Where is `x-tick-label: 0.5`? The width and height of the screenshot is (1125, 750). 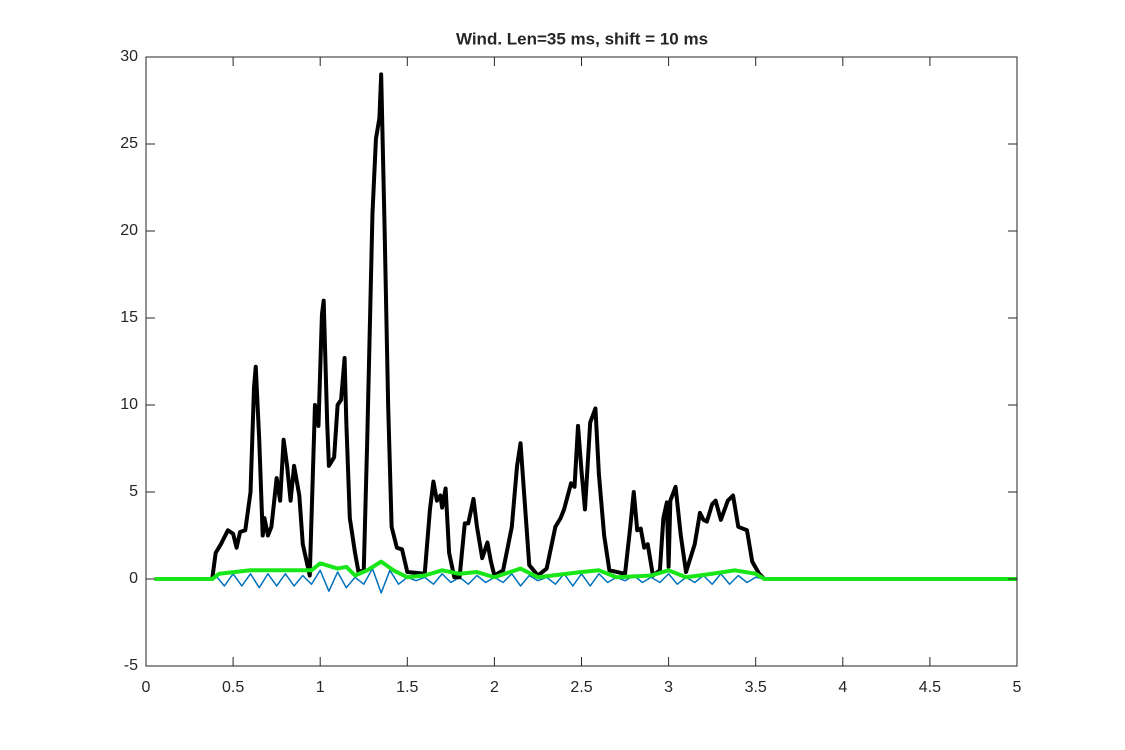
x-tick-label: 0.5 is located at coordinates (233, 687).